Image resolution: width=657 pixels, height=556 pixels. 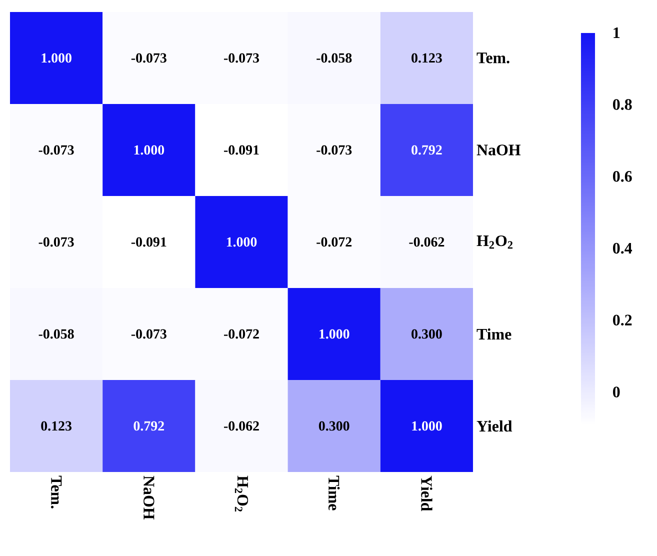 What do you see at coordinates (149, 498) in the screenshot?
I see `x-tick-label: NaOH` at bounding box center [149, 498].